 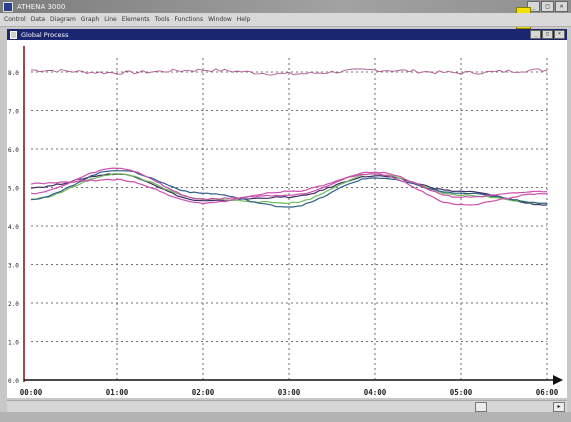 I want to click on menu-item-tools: Tools, so click(x=162, y=19).